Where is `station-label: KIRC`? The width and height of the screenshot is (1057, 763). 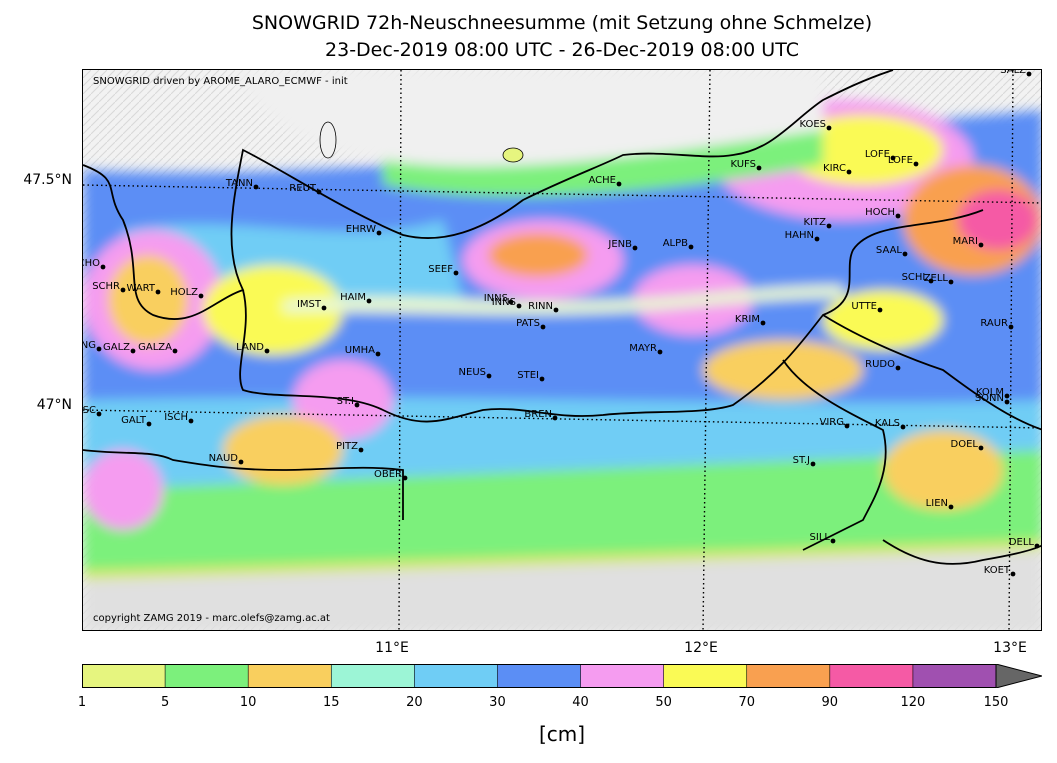
station-label: KIRC is located at coordinates (834, 168).